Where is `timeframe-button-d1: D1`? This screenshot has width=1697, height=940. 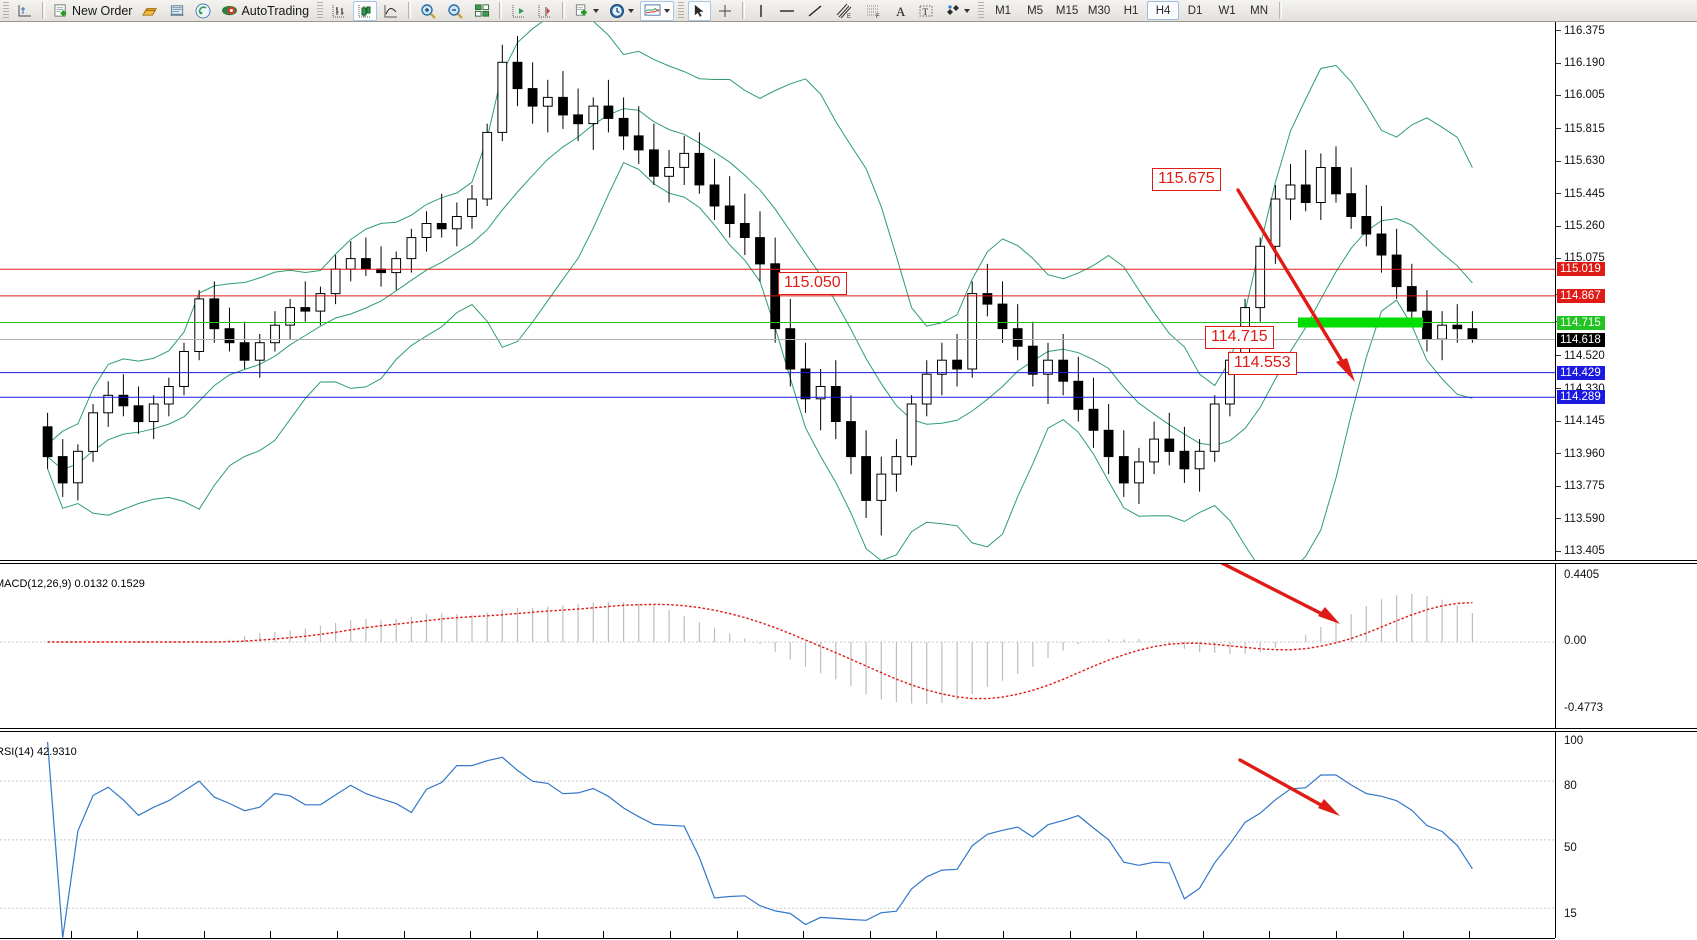 timeframe-button-d1: D1 is located at coordinates (1195, 10).